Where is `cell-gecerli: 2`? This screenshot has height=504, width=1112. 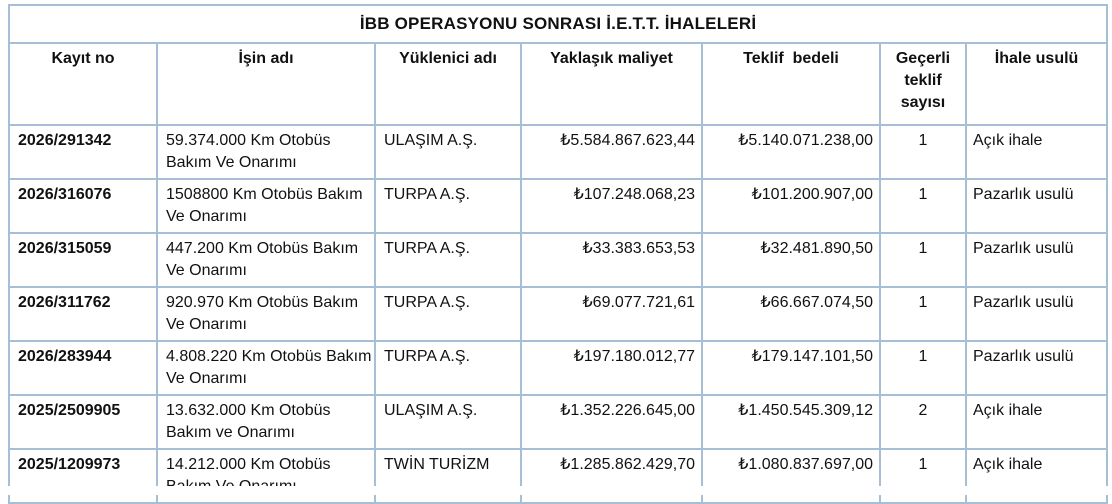
cell-gecerli: 2 is located at coordinates (923, 422).